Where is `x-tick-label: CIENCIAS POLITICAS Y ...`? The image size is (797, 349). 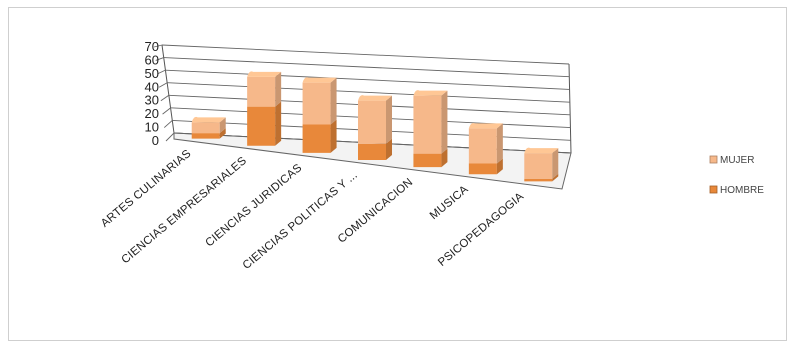
x-tick-label: CIENCIAS POLITICAS Y ... is located at coordinates (300, 220).